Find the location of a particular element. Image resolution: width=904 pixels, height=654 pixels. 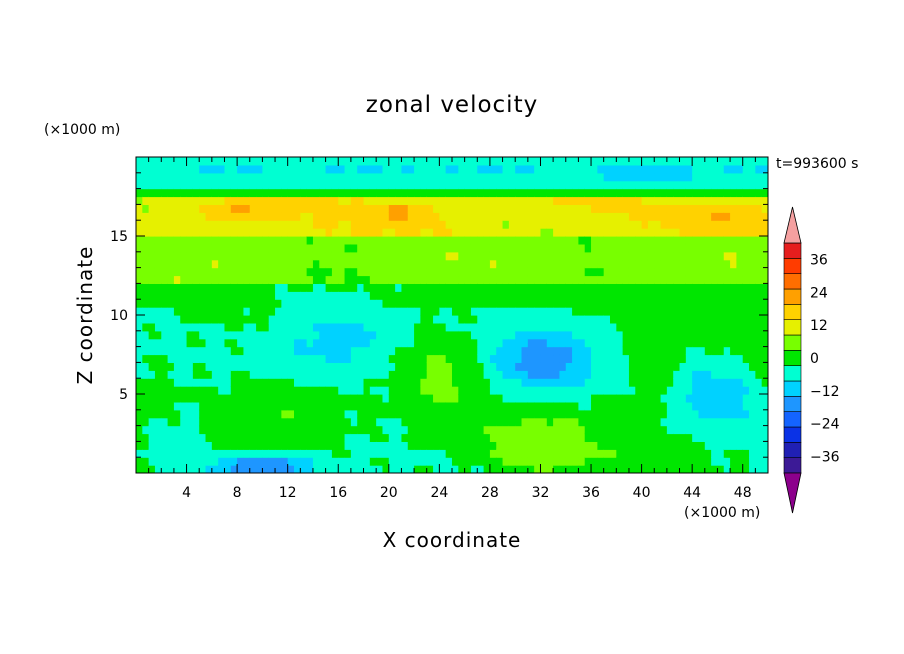

colorbar-tick-label: −24 is located at coordinates (825, 425).